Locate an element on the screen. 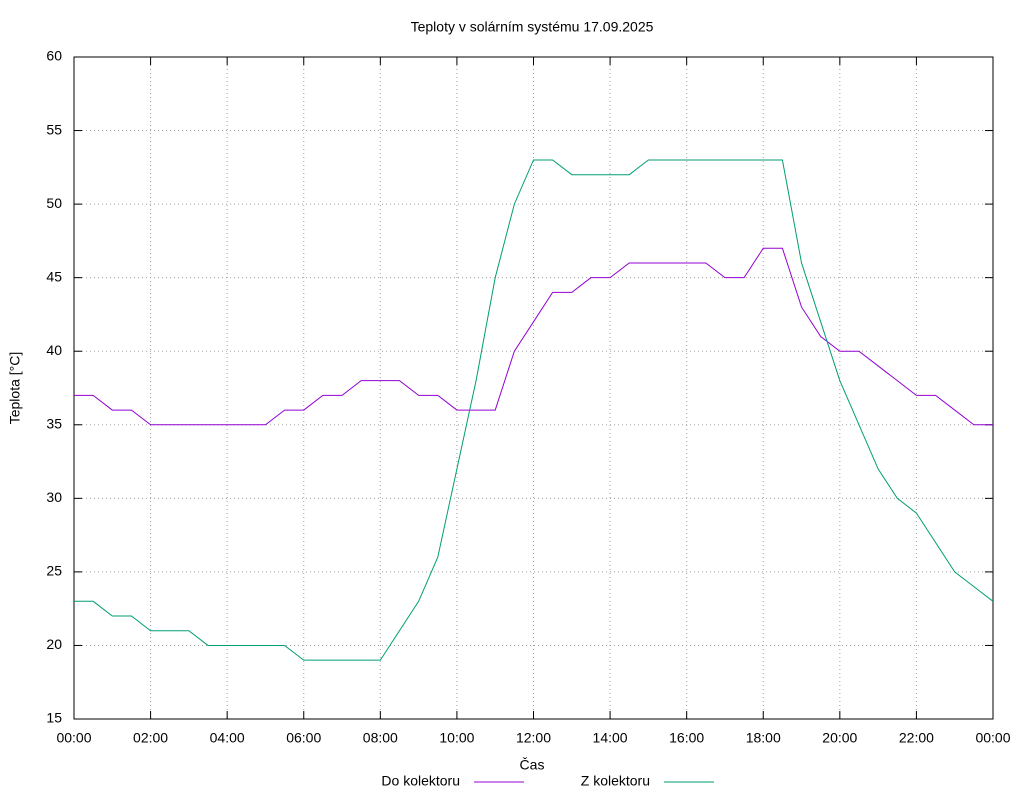 This screenshot has height=800, width=1024. x-tick-label: 06:00 is located at coordinates (303, 738).